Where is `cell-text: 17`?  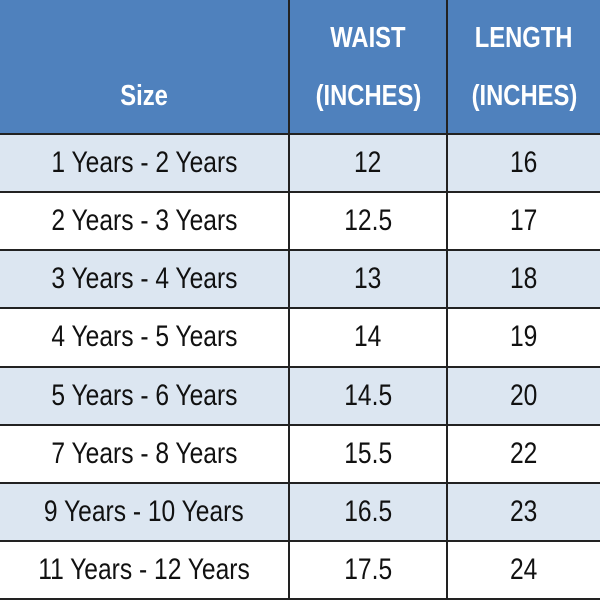
cell-text: 17 is located at coordinates (524, 221).